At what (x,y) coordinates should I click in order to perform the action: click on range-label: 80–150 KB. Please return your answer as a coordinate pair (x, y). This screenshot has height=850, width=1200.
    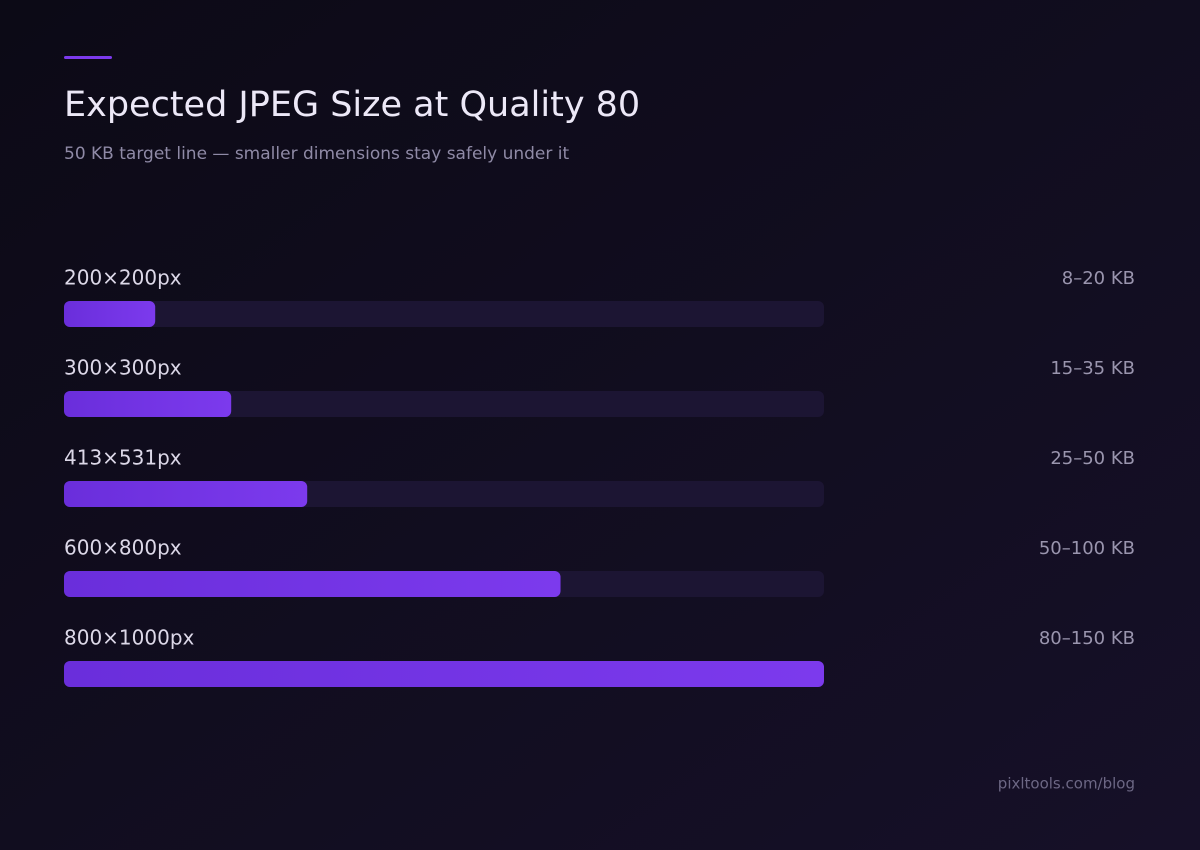
    Looking at the image, I should click on (1087, 638).